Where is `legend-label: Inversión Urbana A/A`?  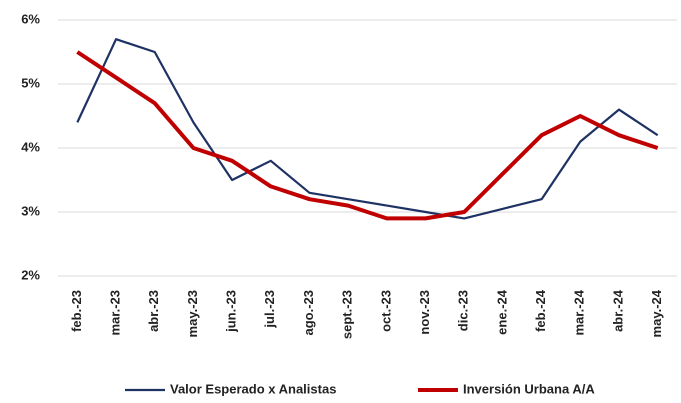 legend-label: Inversión Urbana A/A is located at coordinates (529, 388).